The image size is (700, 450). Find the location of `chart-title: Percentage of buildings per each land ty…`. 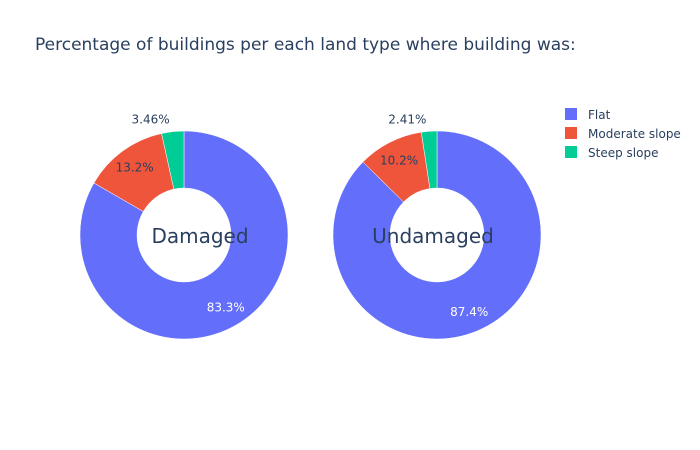

chart-title: Percentage of buildings per each land ty… is located at coordinates (305, 45).